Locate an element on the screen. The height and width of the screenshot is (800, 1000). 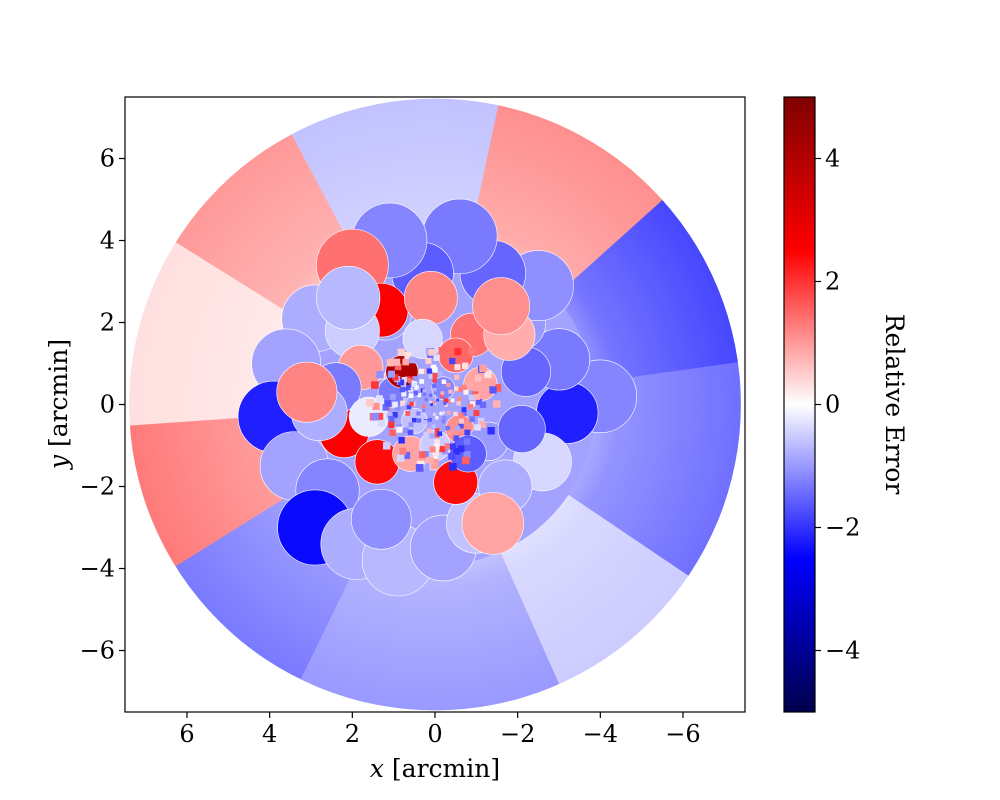
y-axis-ticks: 6 4 2 0 −2 −4 −6 is located at coordinates (102, 405).